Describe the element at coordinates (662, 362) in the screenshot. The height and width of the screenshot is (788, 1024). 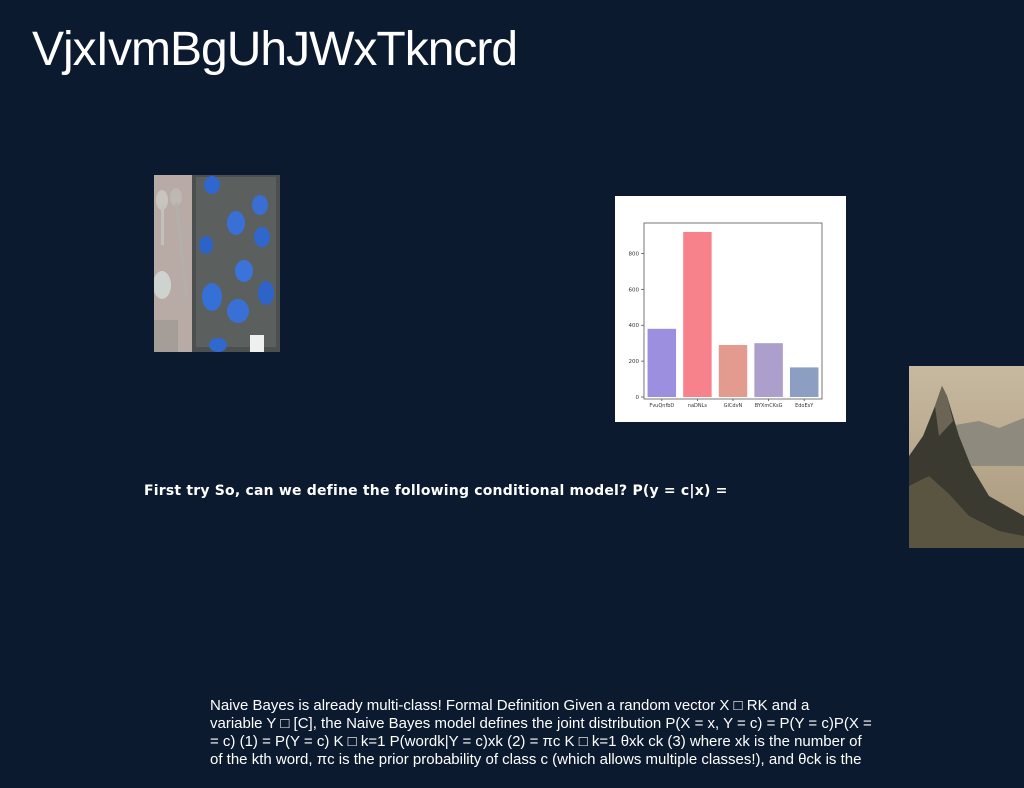
I see `bar-FvuQnfbD` at that location.